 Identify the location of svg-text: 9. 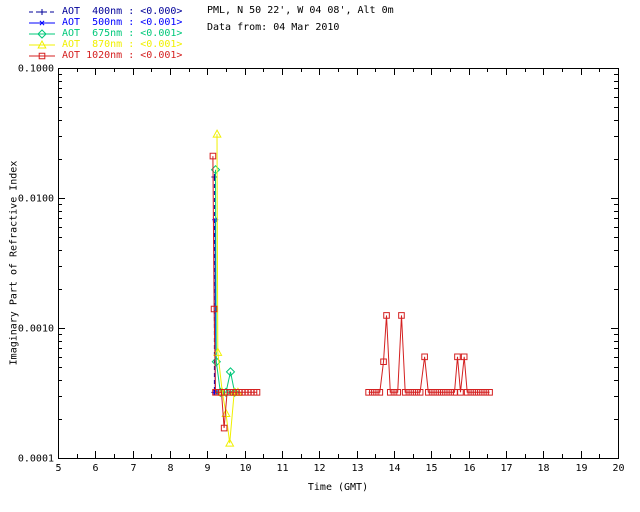
(207, 468).